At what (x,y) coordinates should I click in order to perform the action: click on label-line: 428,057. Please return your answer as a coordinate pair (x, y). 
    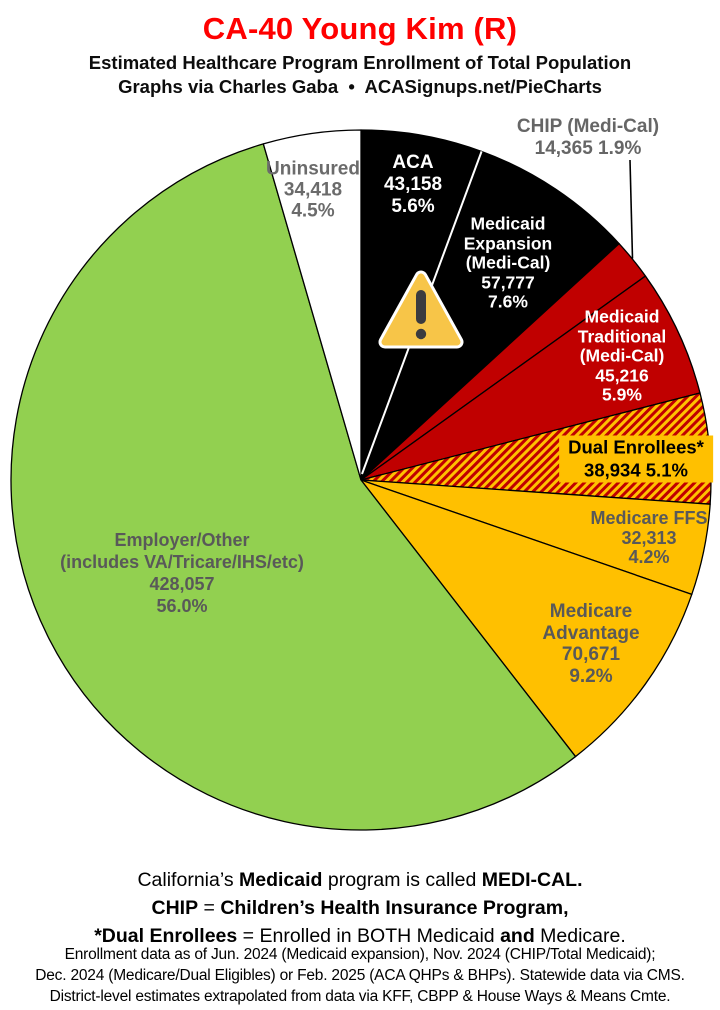
    Looking at the image, I should click on (182, 584).